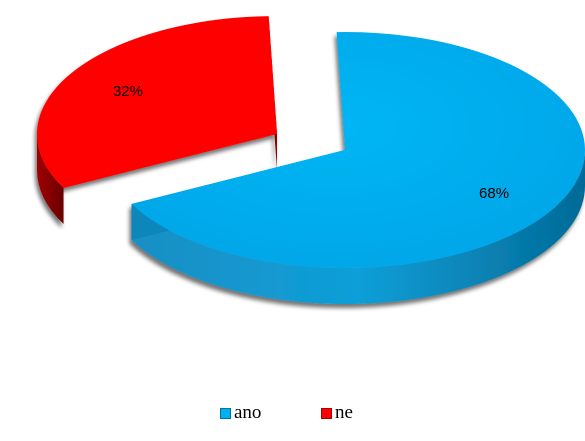 The image size is (585, 441). What do you see at coordinates (344, 412) in the screenshot?
I see `legend-label-ne: ne` at bounding box center [344, 412].